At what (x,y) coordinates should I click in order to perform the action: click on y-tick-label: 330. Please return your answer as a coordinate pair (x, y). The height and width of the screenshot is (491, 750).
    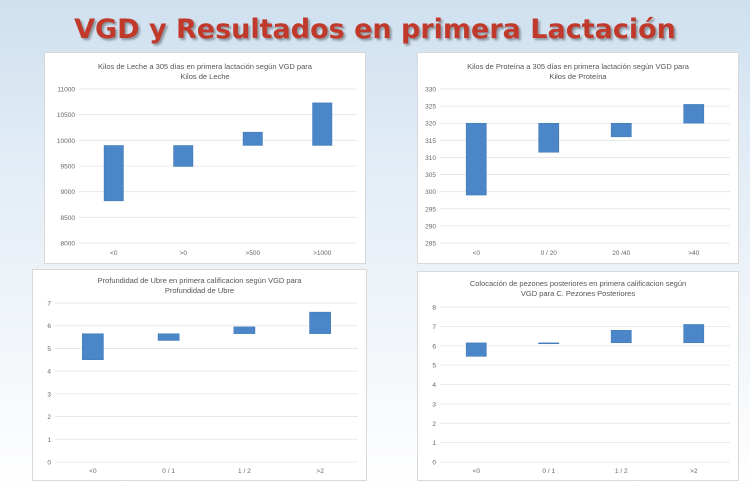
    Looking at the image, I should click on (430, 90).